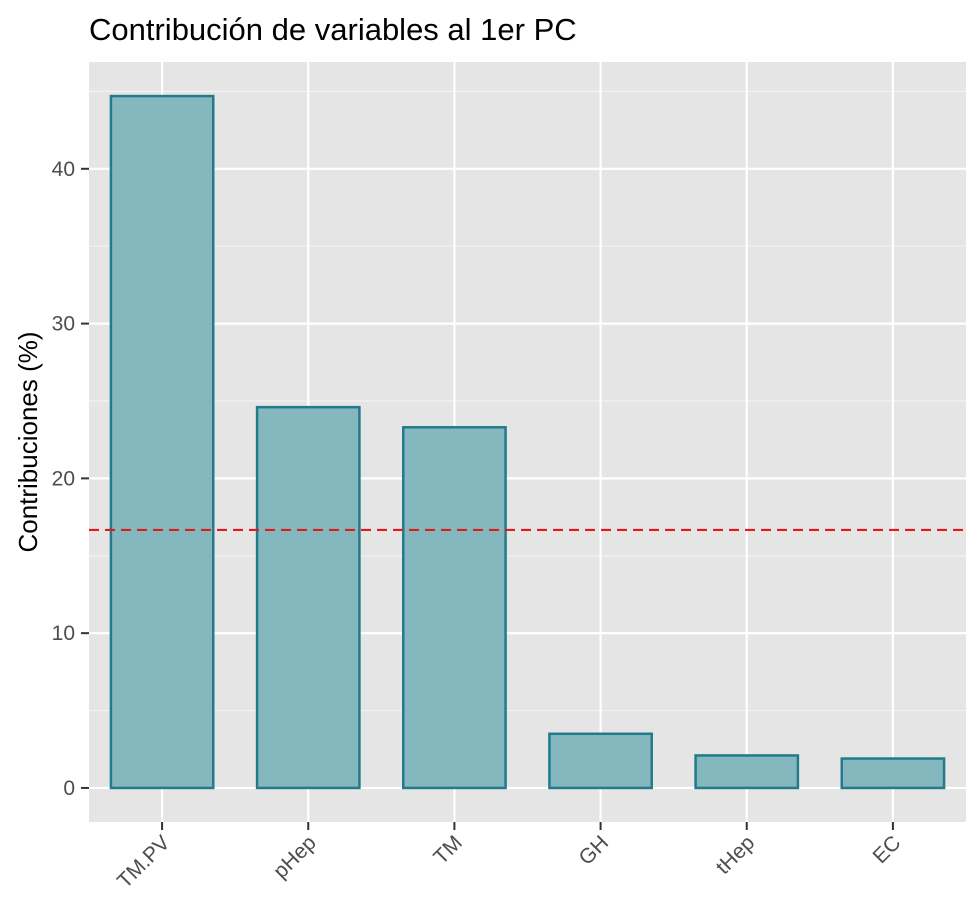 The image size is (976, 916). I want to click on y-tick-label: 40, so click(63, 169).